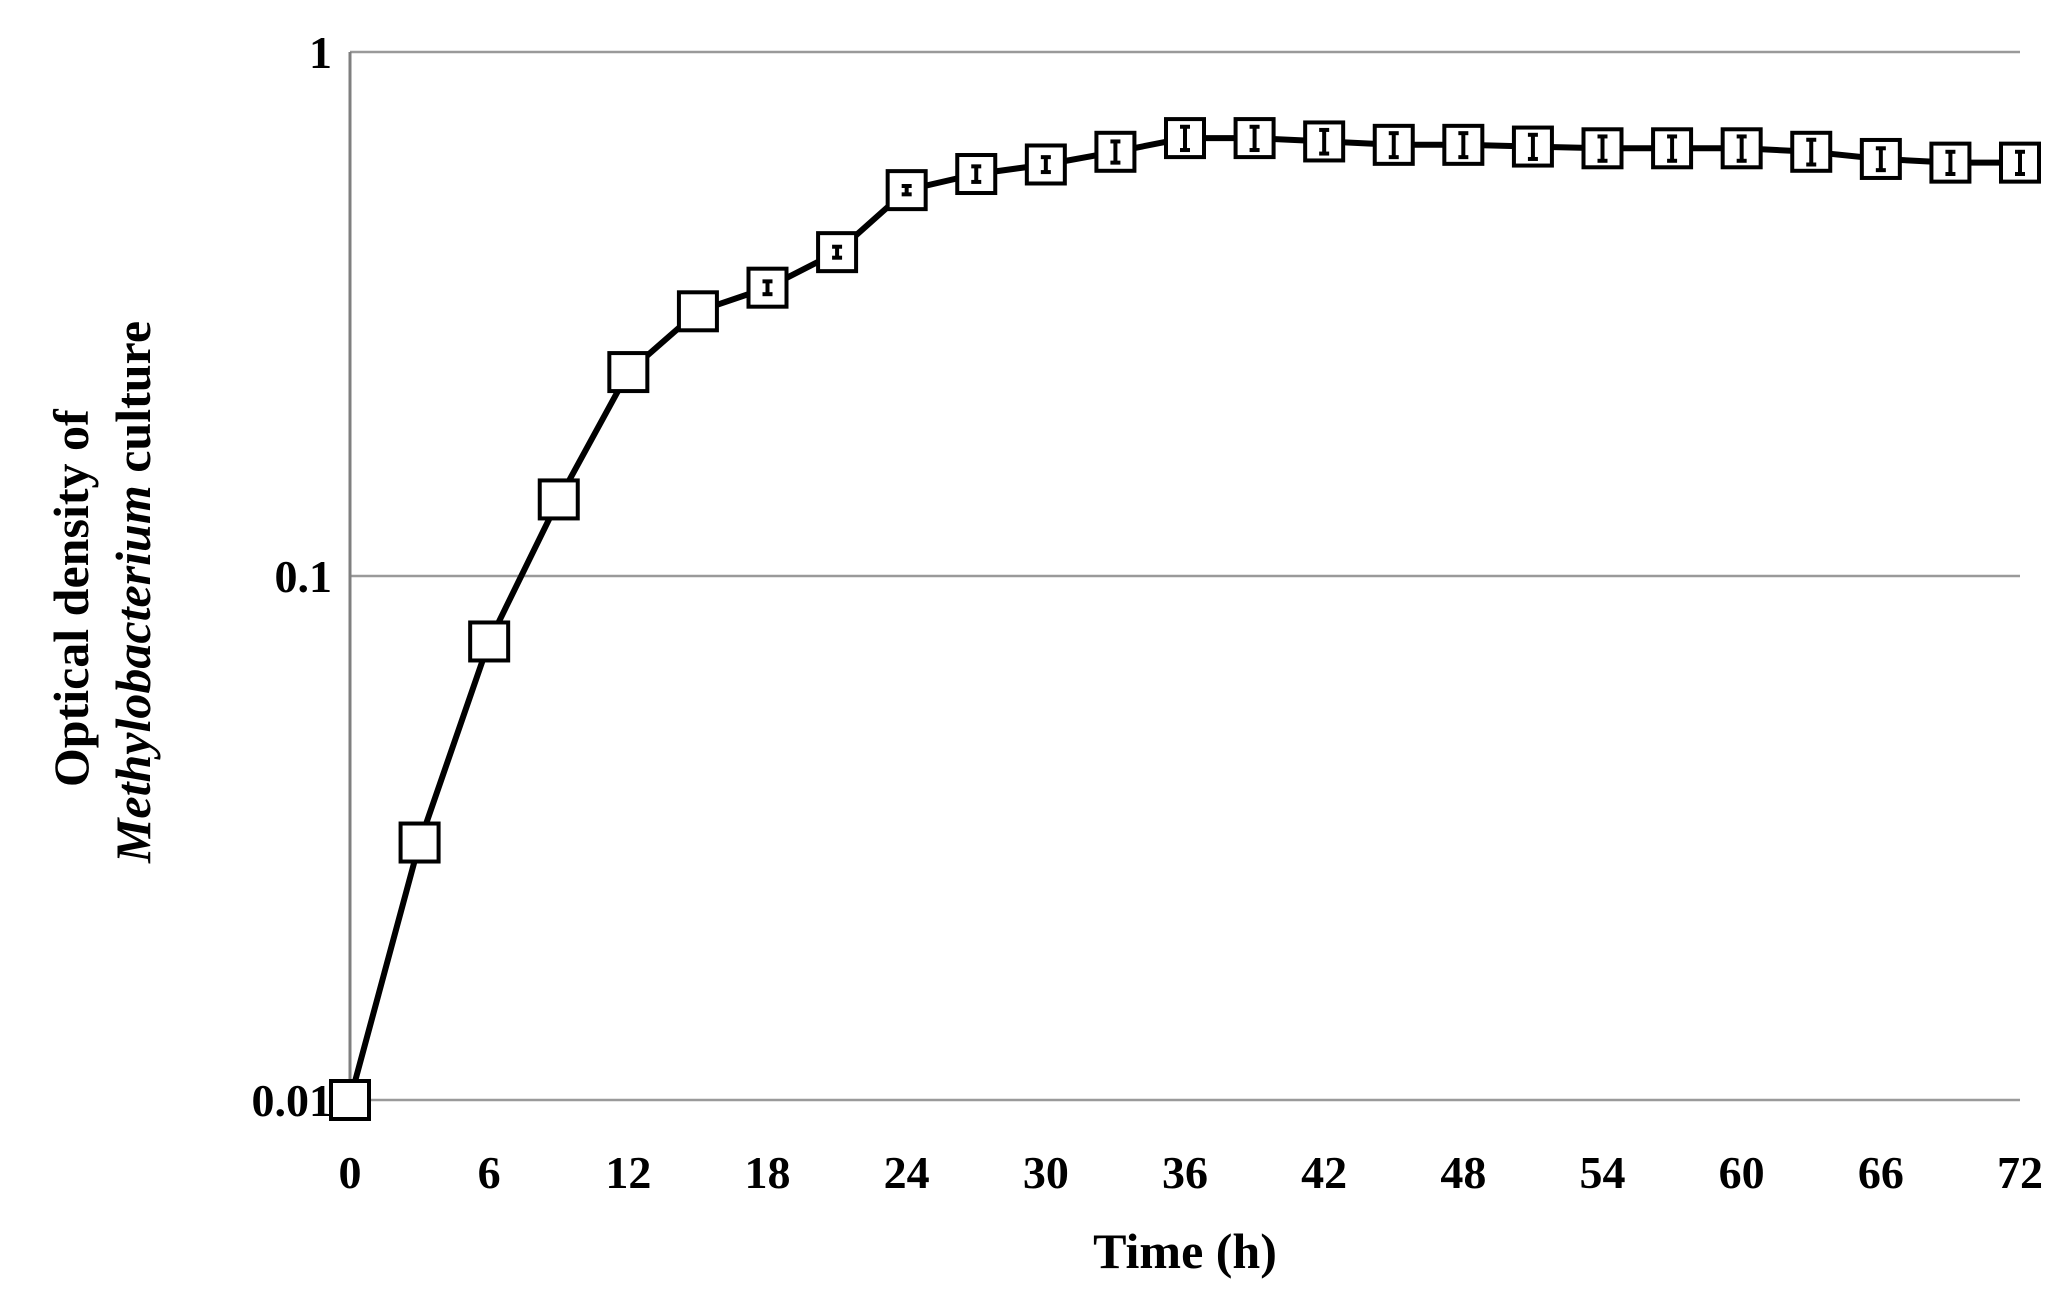 This screenshot has height=1302, width=2060. Describe the element at coordinates (628, 1172) in the screenshot. I see `x-tick-label: 12` at that location.